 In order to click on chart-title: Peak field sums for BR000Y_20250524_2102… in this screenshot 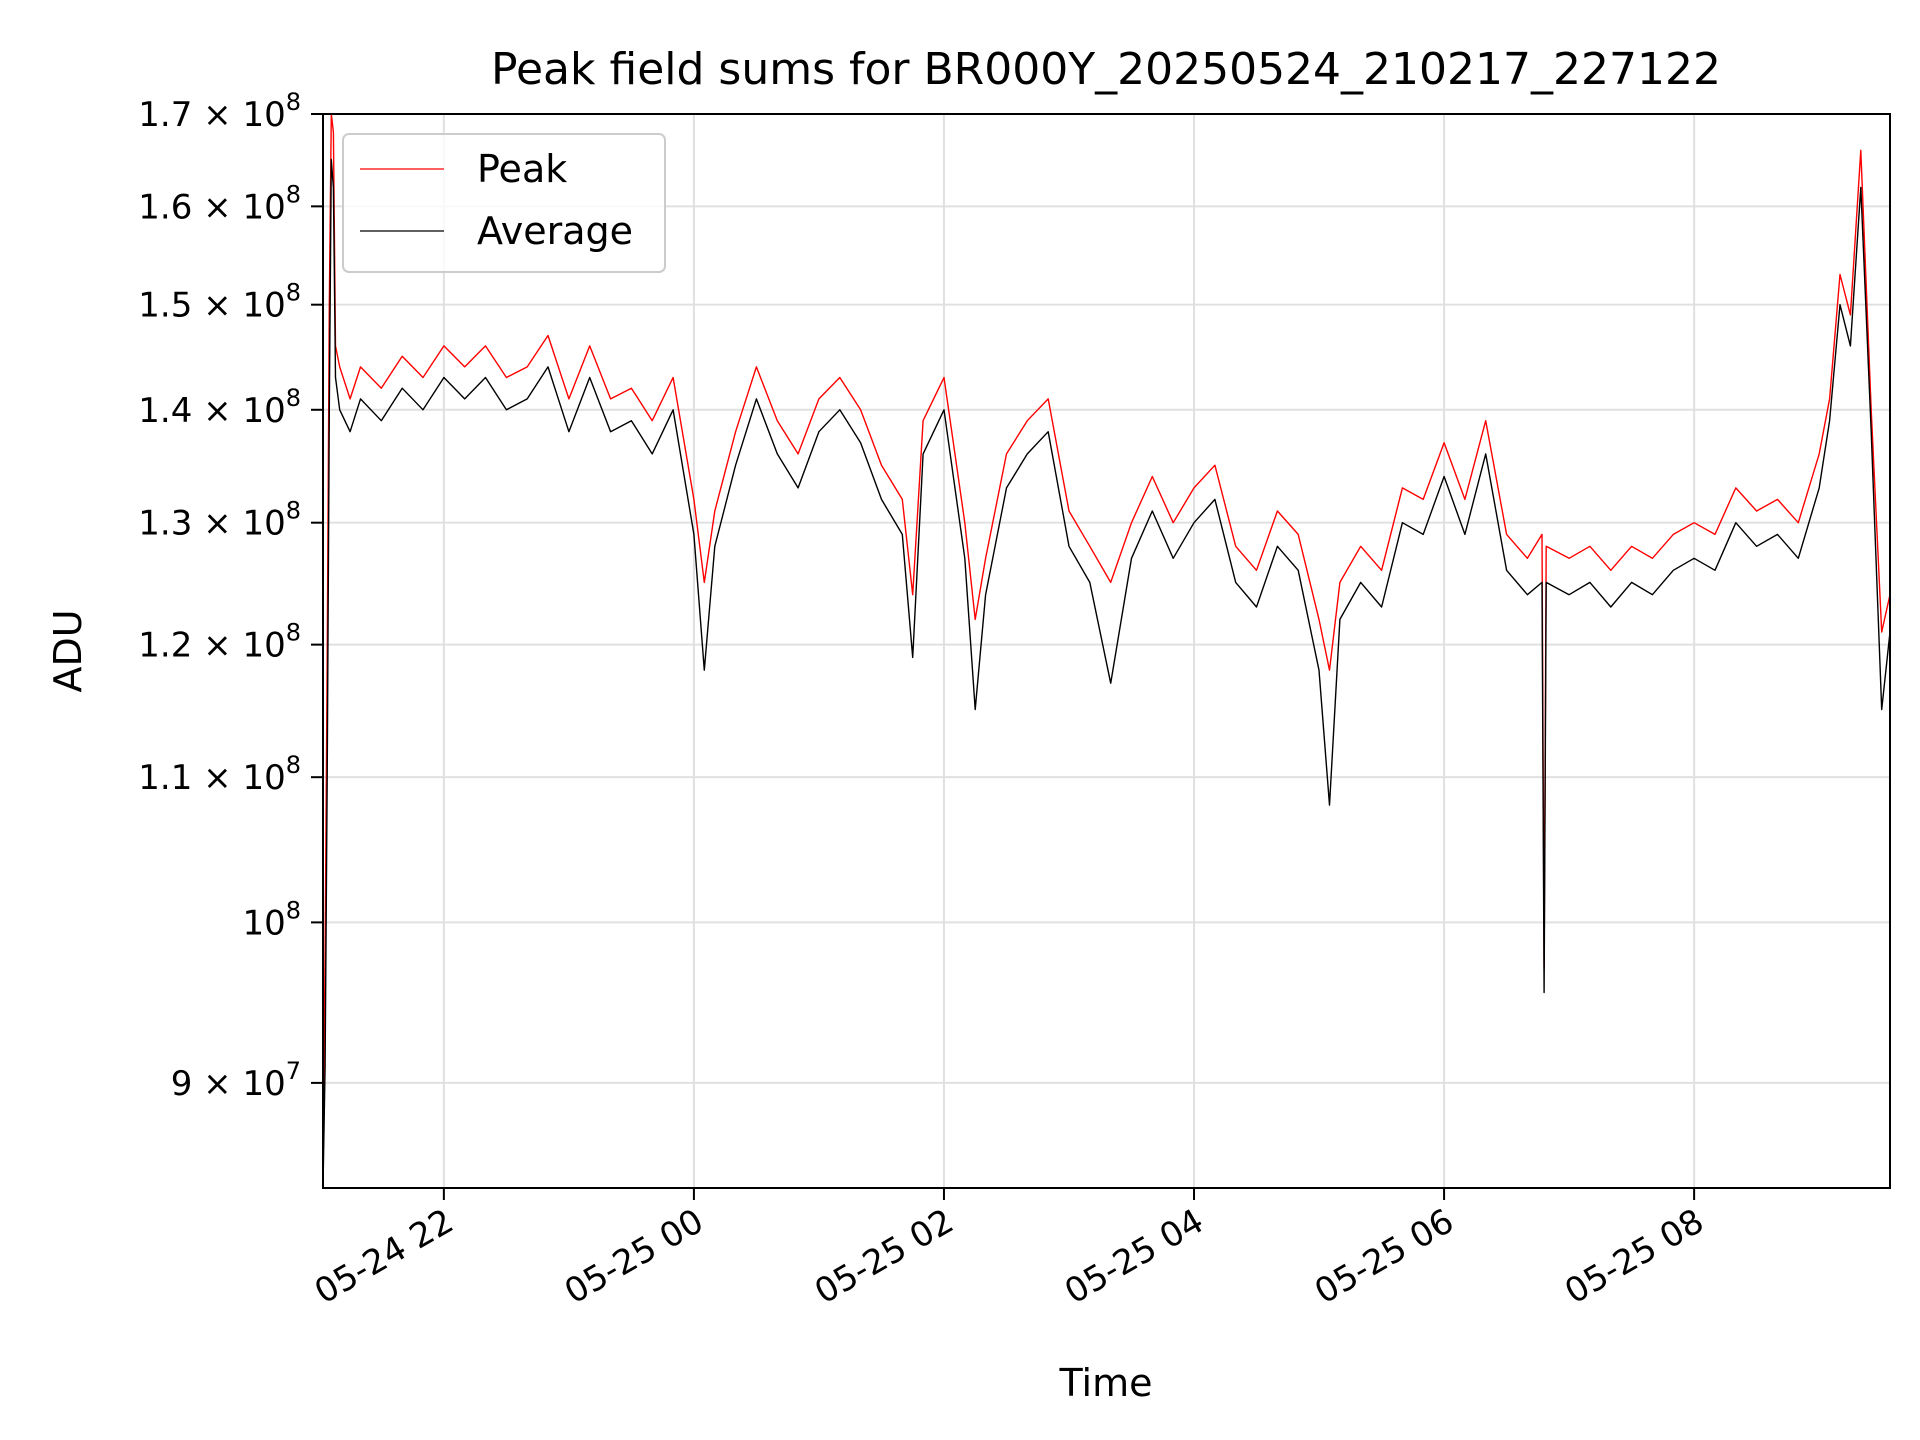, I will do `click(1106, 69)`.